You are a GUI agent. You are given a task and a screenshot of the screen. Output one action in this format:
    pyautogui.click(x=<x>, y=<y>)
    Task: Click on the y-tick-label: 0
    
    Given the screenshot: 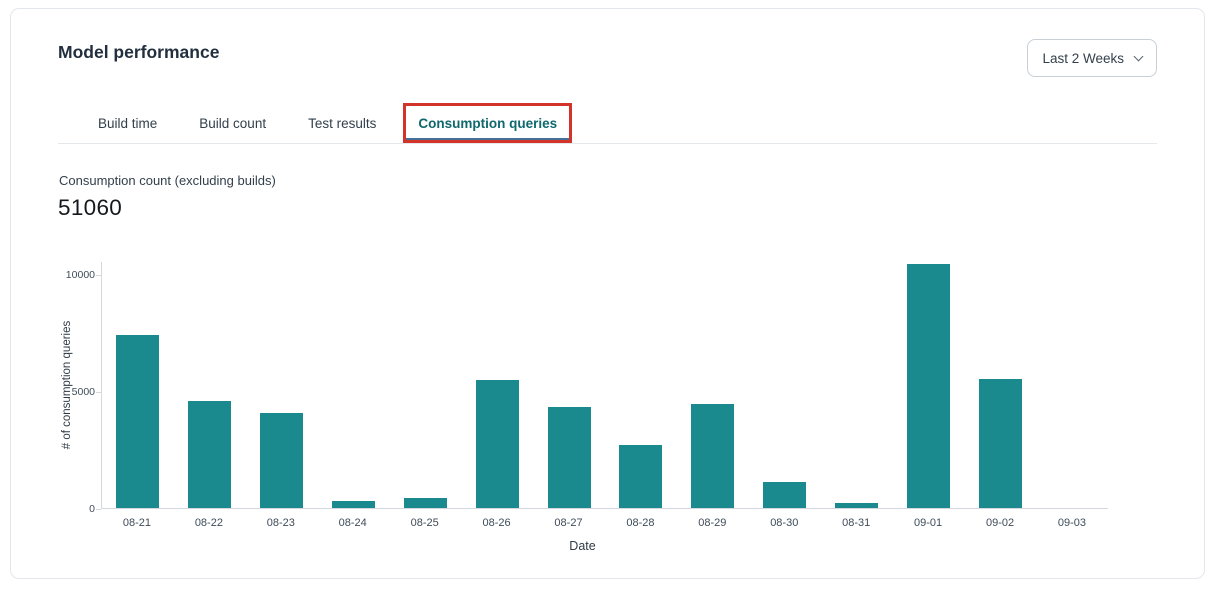 What is the action you would take?
    pyautogui.click(x=92, y=509)
    